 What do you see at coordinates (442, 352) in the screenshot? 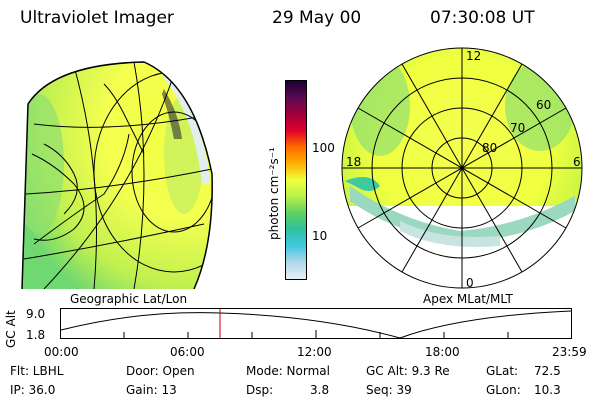
I see `time-tick-1800: 18:00` at bounding box center [442, 352].